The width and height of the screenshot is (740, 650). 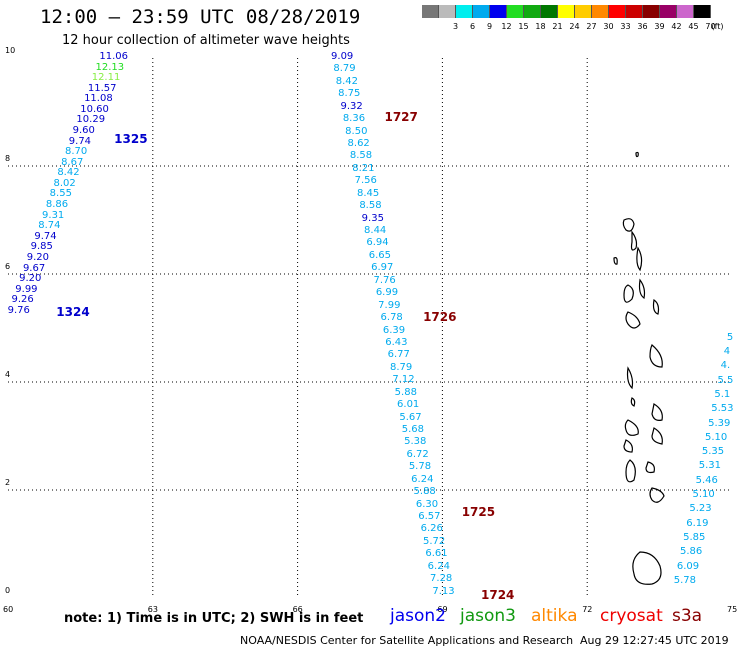 I want to click on wave-height-value: 6.72, so click(x=417, y=454).